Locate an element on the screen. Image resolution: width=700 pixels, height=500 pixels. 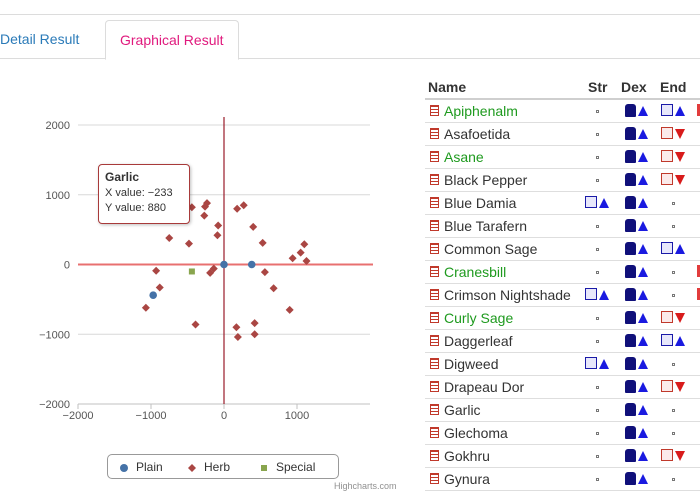
table-row: Asafoetida is located at coordinates (562, 134).